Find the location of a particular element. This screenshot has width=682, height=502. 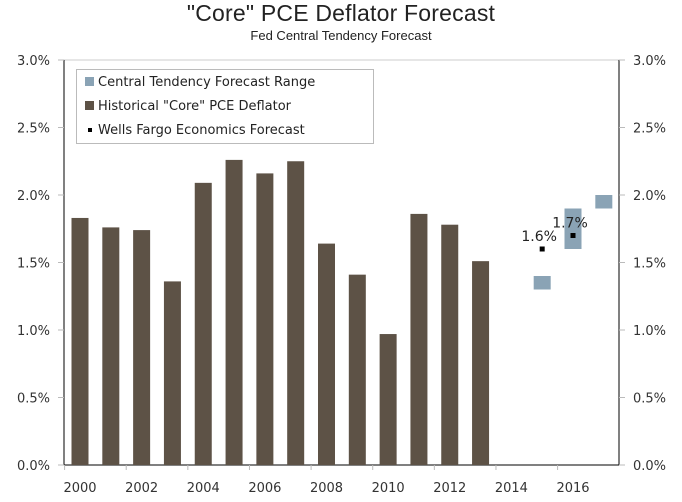

legend-item-range: Central Tendency Forecast Range is located at coordinates (200, 82).